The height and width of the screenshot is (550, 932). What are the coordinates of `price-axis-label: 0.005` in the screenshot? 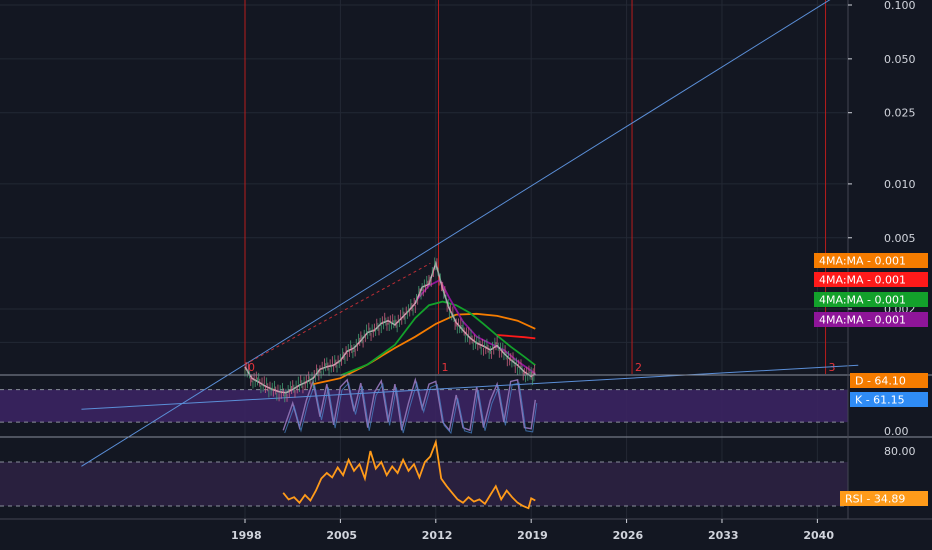 It's located at (900, 238).